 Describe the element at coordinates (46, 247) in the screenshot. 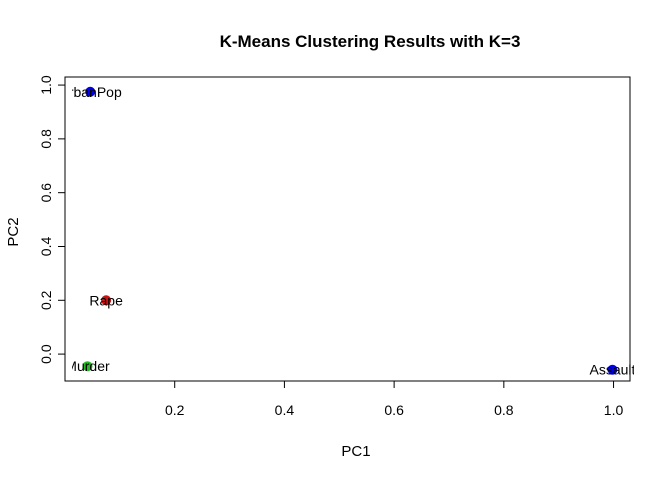

I see `y-tick-label: 0.4` at that location.